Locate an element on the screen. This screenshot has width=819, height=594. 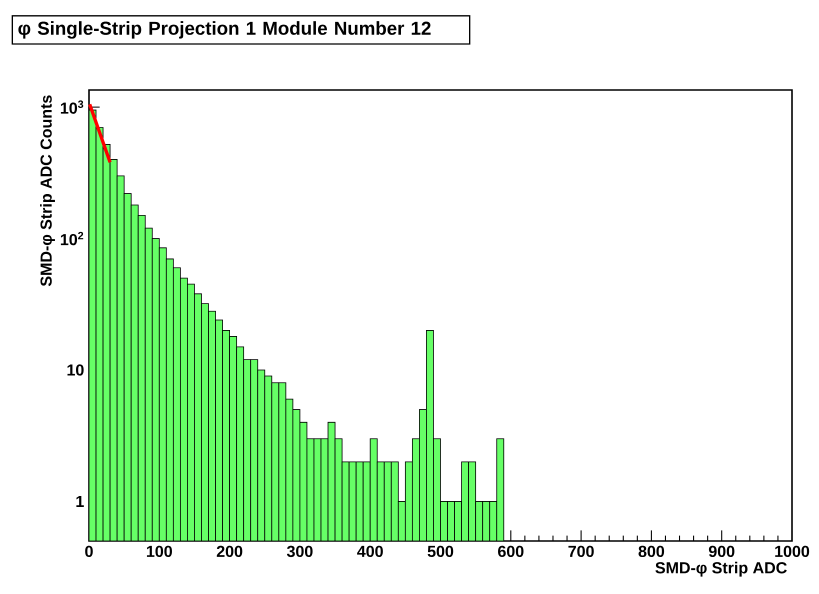
x-tick-label: 0 is located at coordinates (89, 552).